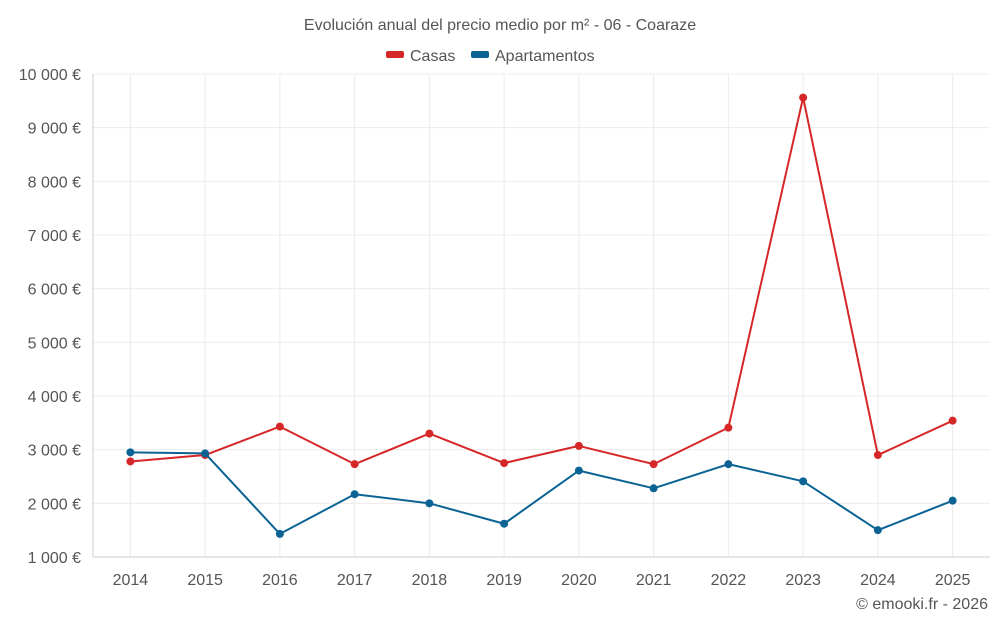 Image resolution: width=1000 pixels, height=625 pixels. Describe the element at coordinates (922, 604) in the screenshot. I see `credit-text: © emooki.fr - 2026` at that location.